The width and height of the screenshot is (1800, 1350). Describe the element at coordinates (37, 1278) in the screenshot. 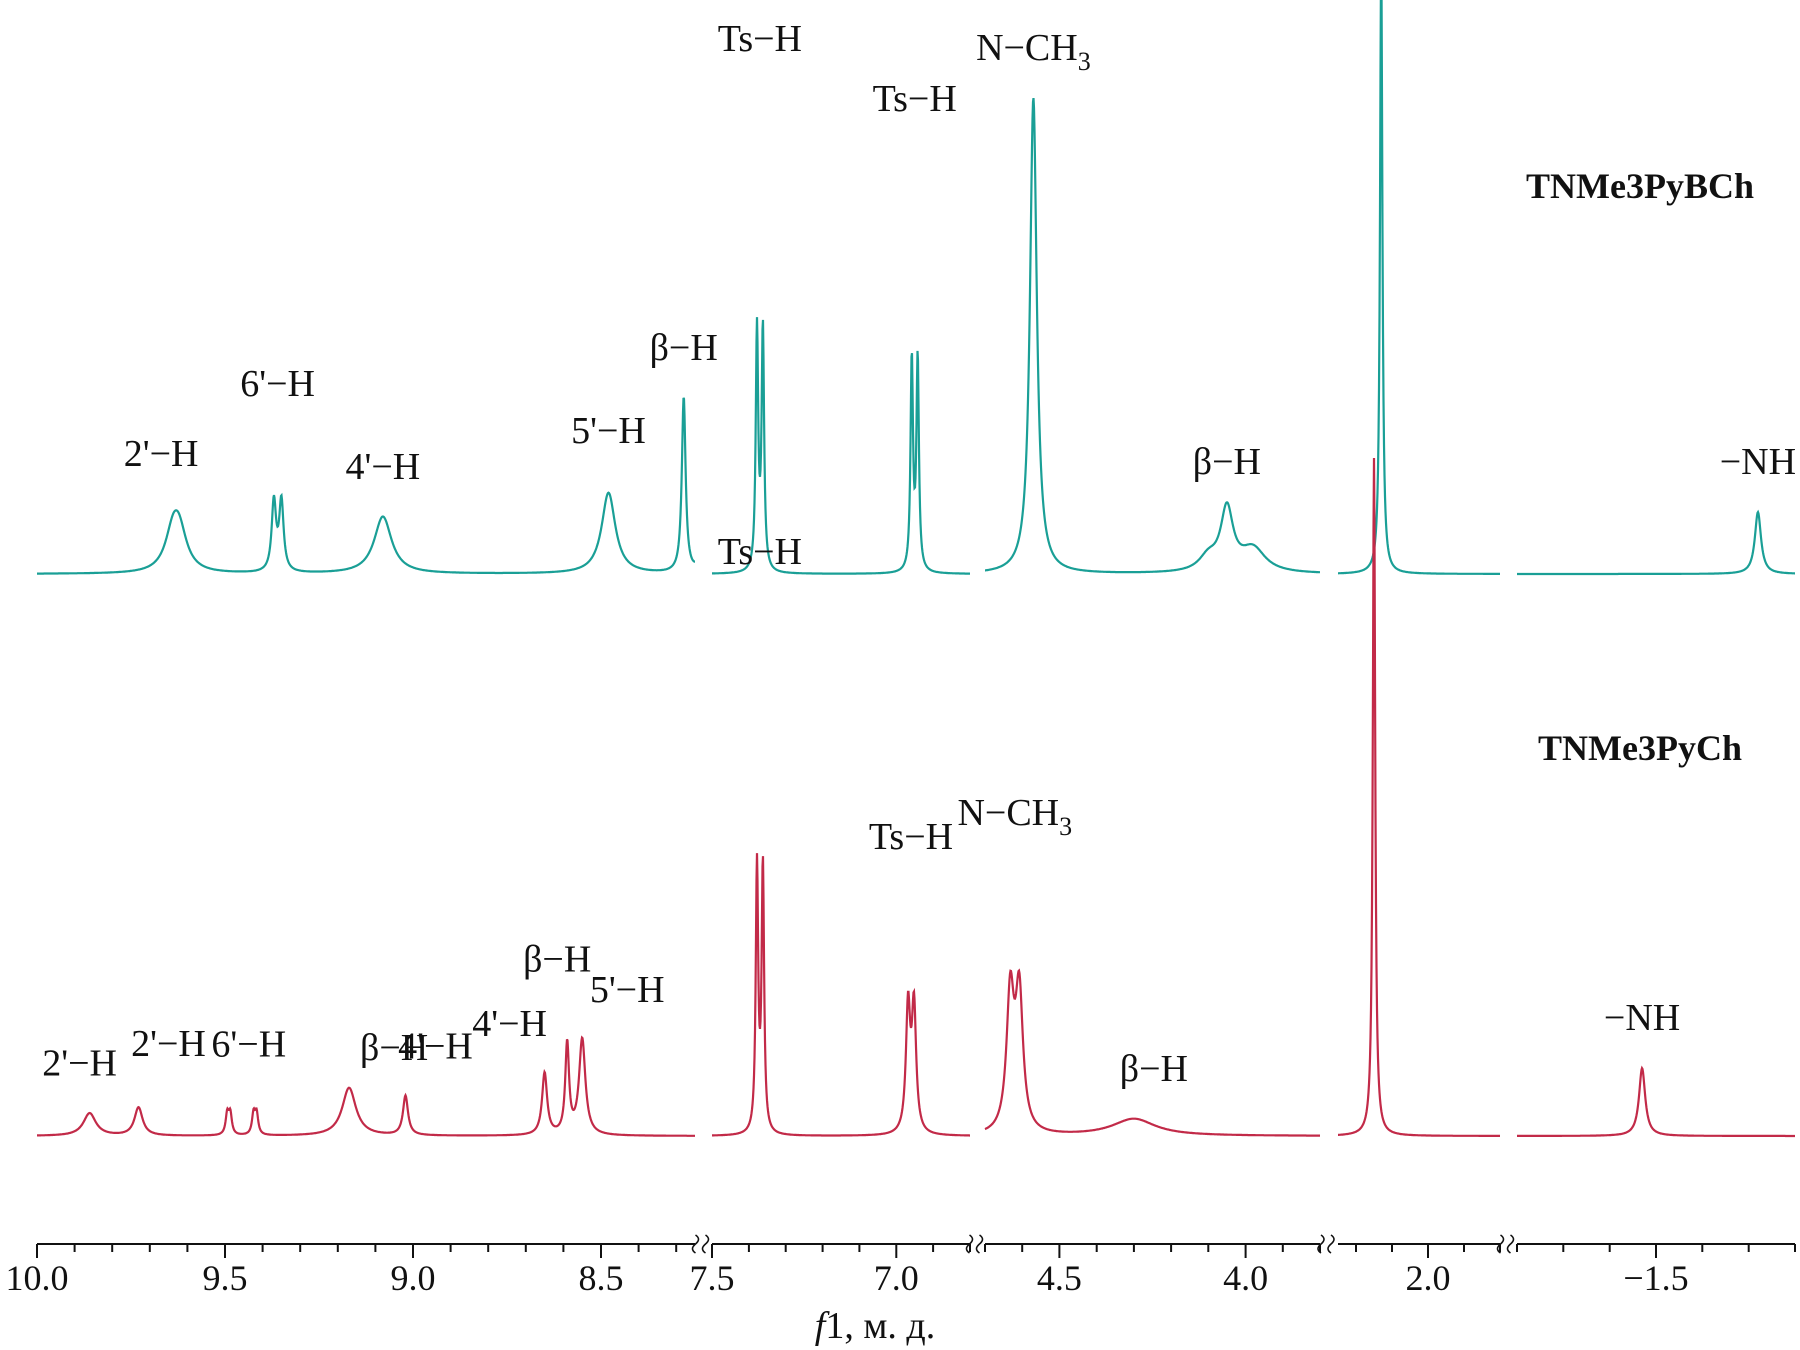

I see `x-tick-label: 10.0` at that location.